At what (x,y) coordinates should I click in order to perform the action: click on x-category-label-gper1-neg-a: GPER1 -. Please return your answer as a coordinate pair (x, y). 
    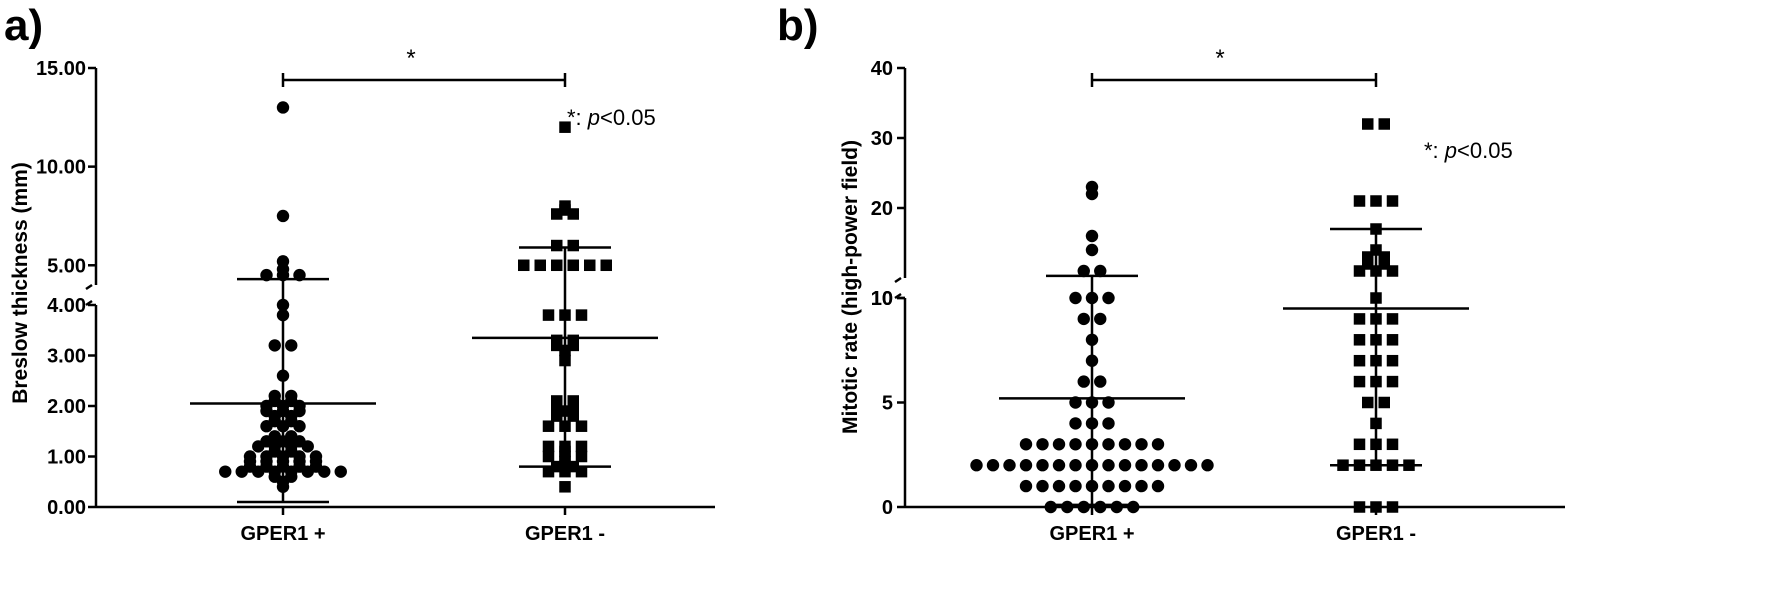
    Looking at the image, I should click on (565, 534).